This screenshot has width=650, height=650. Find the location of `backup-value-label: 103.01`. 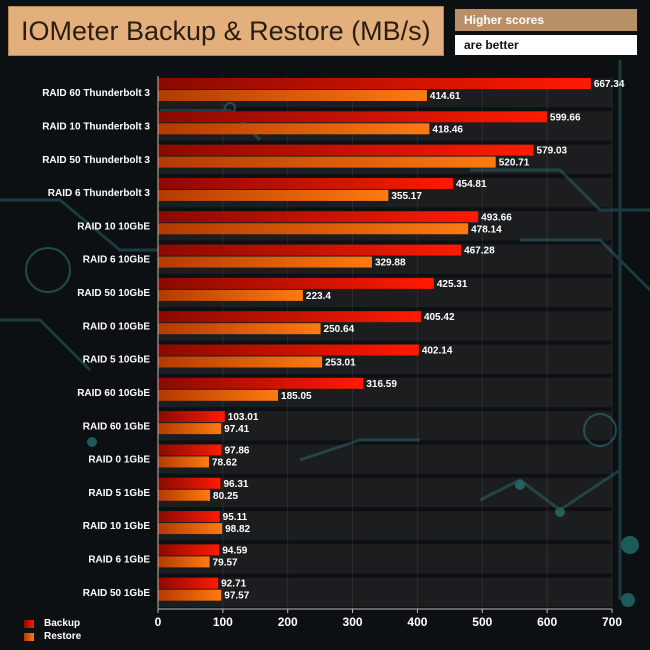

backup-value-label: 103.01 is located at coordinates (243, 417).